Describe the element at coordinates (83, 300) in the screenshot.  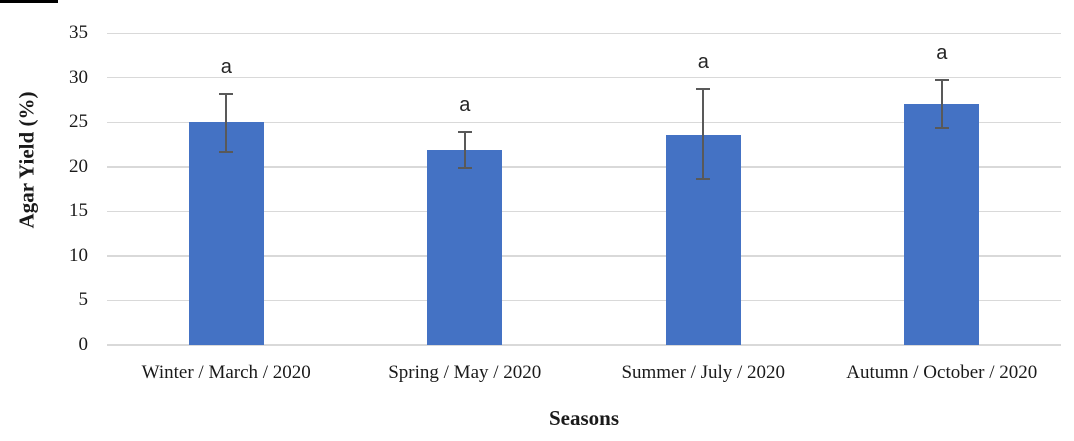
I see `y-tick-label: 5` at that location.